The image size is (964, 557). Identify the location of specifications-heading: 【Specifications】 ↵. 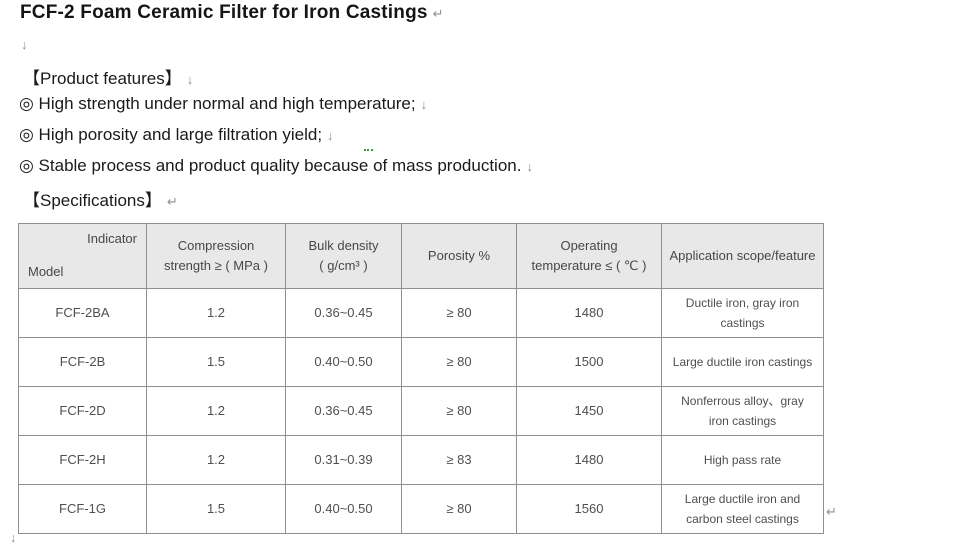
(100, 198).